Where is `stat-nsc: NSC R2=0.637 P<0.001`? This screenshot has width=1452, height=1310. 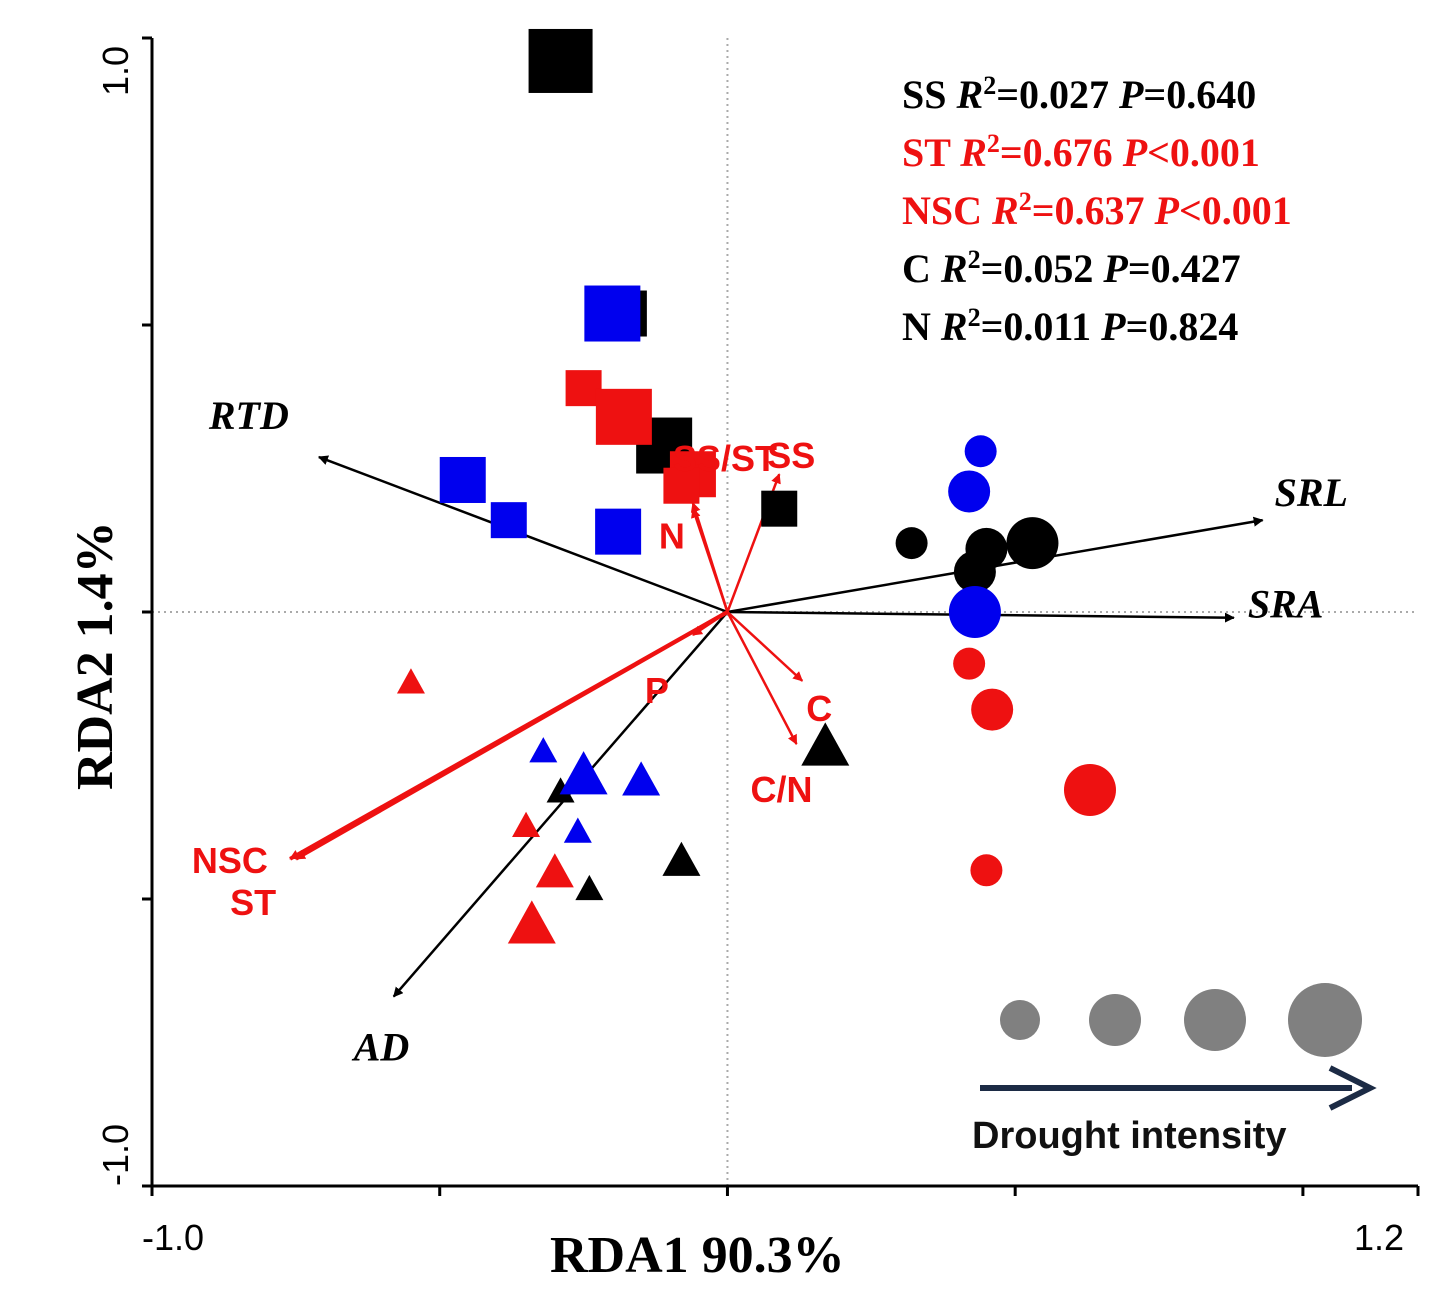
stat-nsc: NSC R2=0.637 P<0.001 is located at coordinates (1097, 210).